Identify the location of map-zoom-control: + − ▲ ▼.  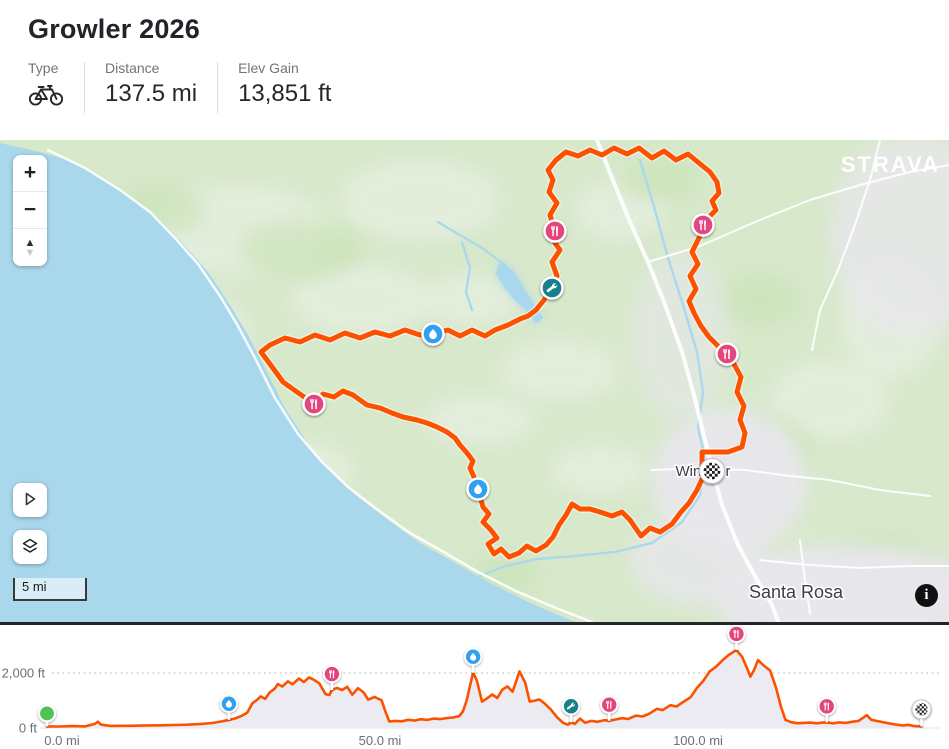
(30, 210).